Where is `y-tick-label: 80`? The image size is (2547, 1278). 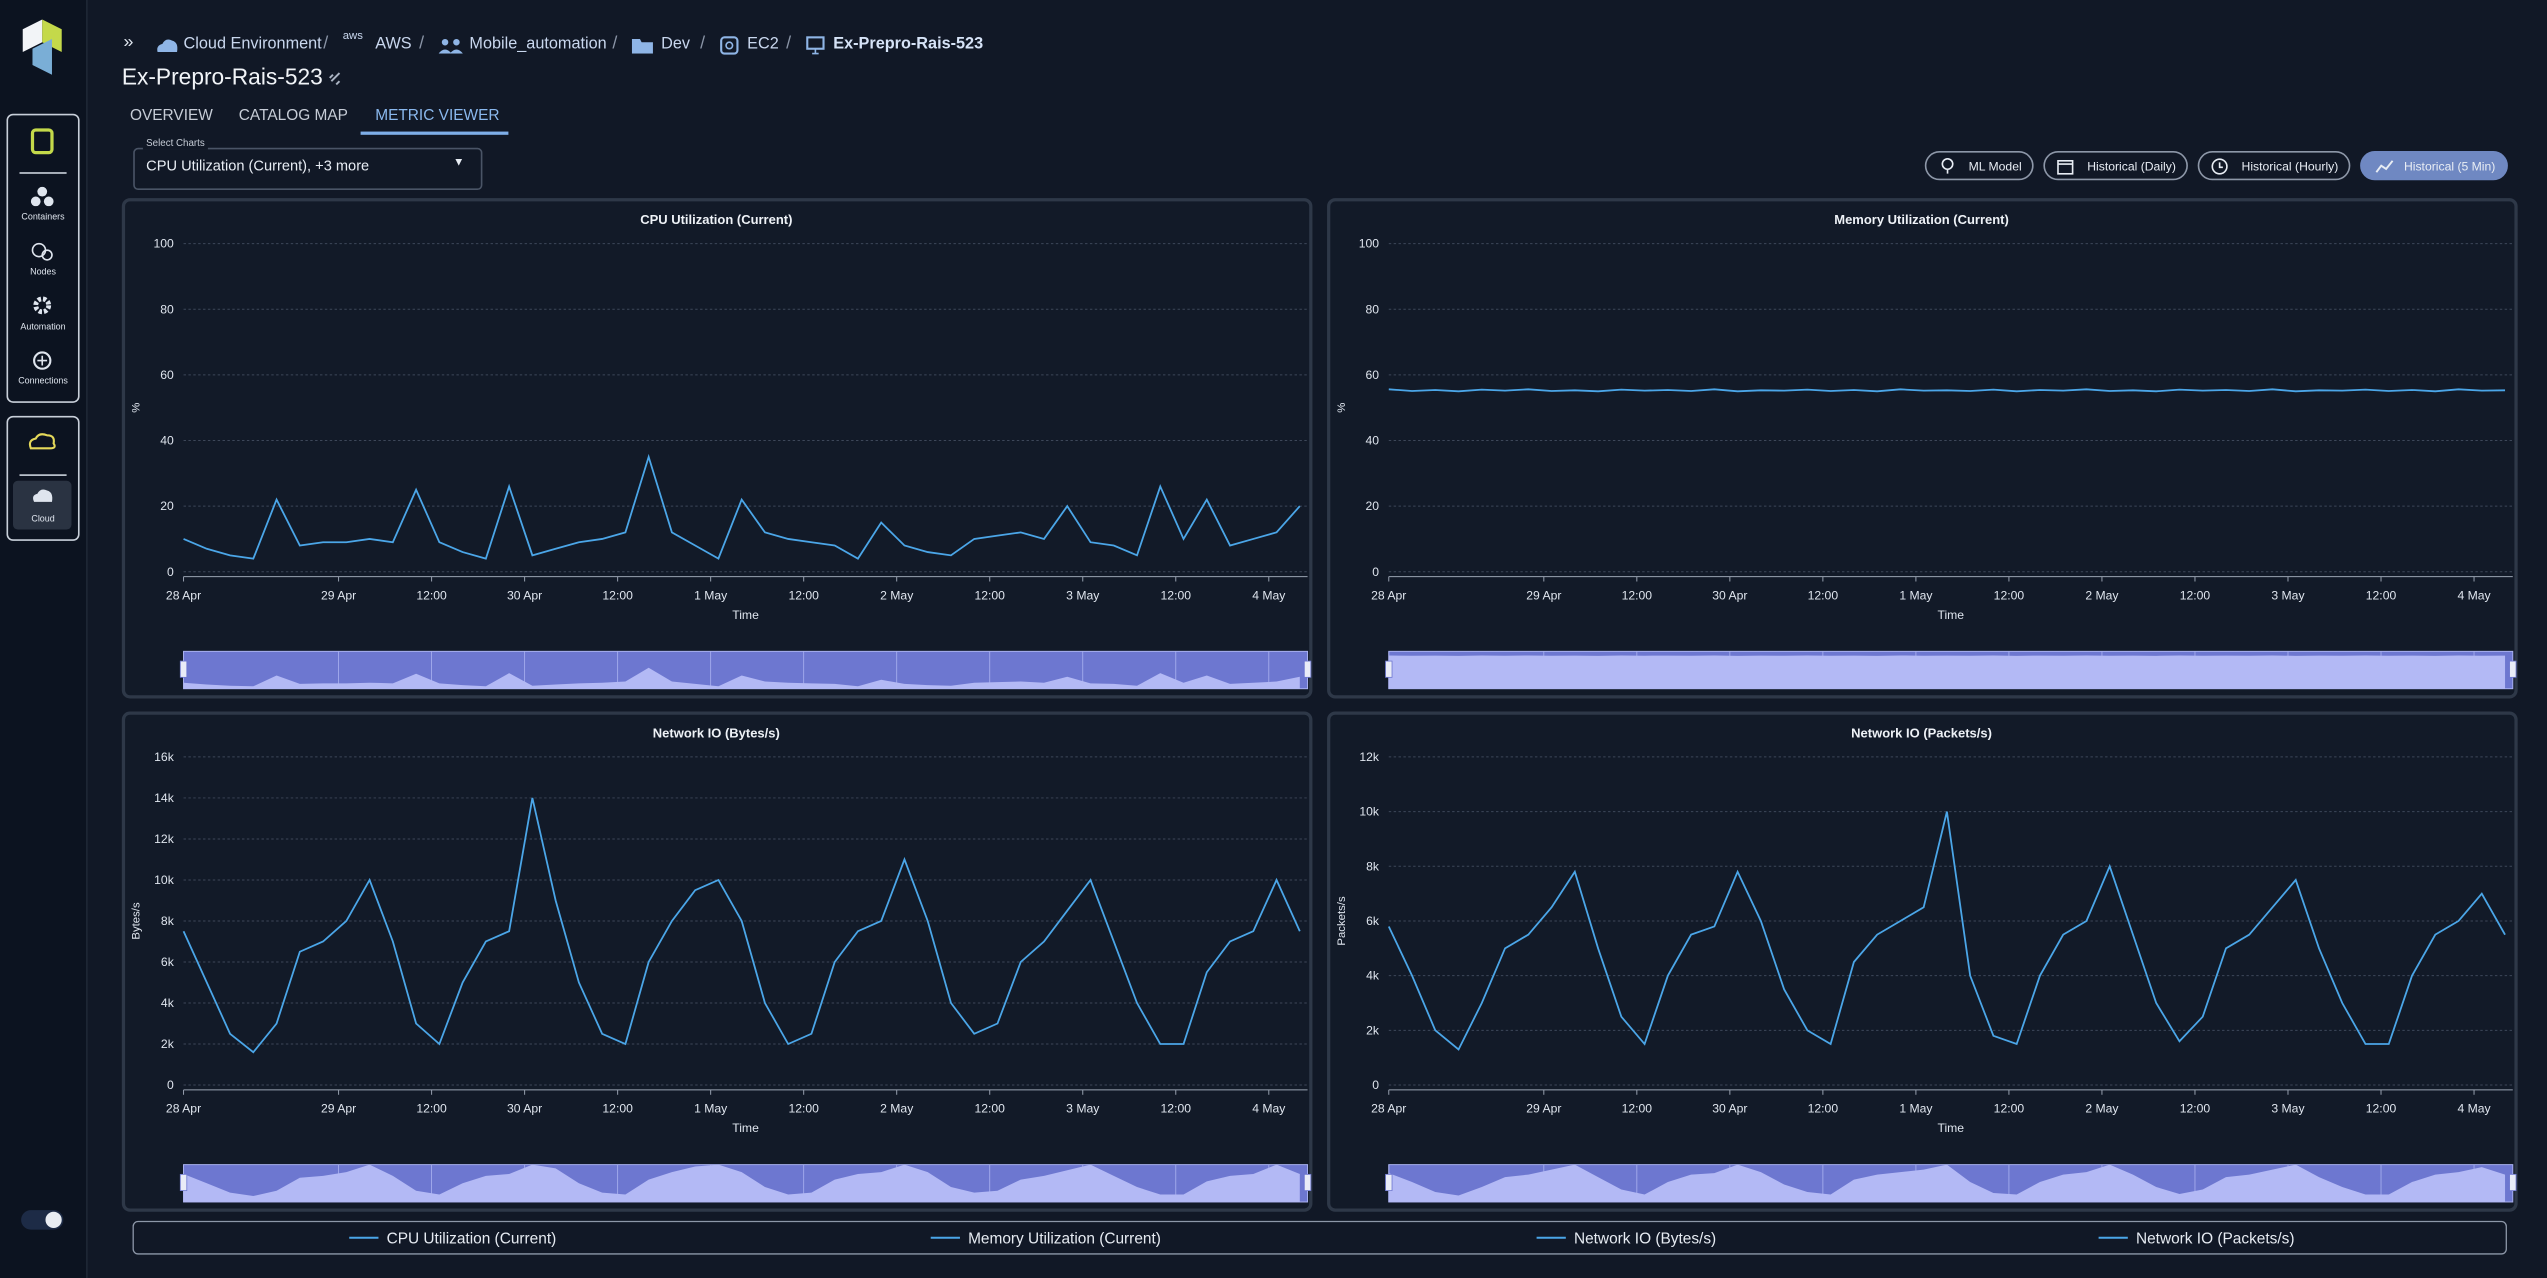
y-tick-label: 80 is located at coordinates (167, 309).